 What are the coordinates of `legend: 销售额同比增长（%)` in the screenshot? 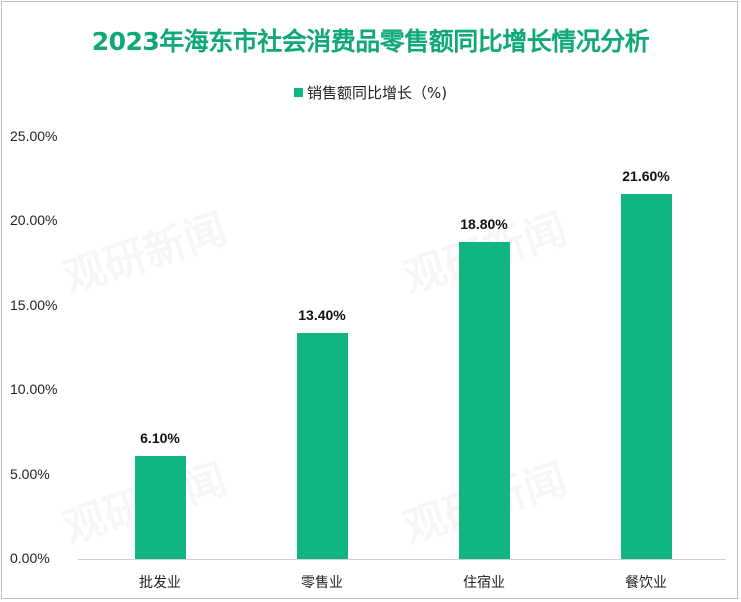 It's located at (370, 92).